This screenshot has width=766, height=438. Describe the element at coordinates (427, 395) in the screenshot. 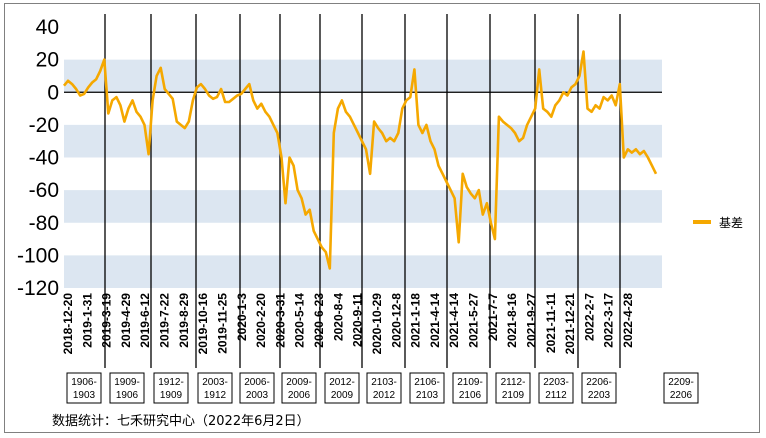

I see `contract-period-label: 2103` at that location.